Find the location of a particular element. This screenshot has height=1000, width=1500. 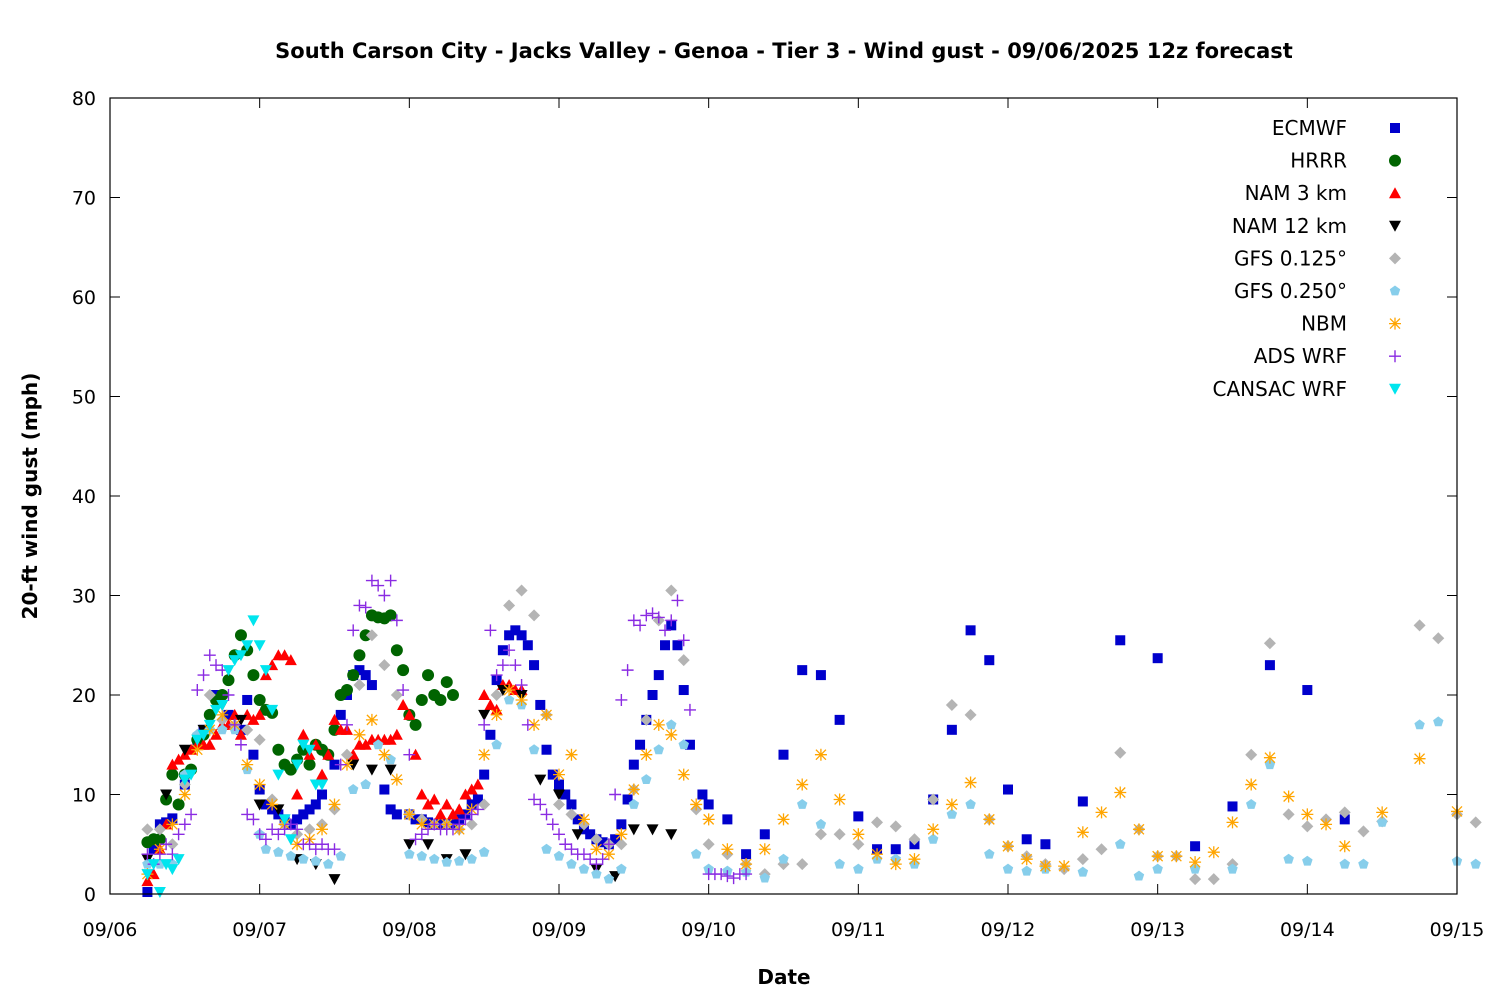

legend-item-nam-3-km: NAM 3 km is located at coordinates (1323, 193).